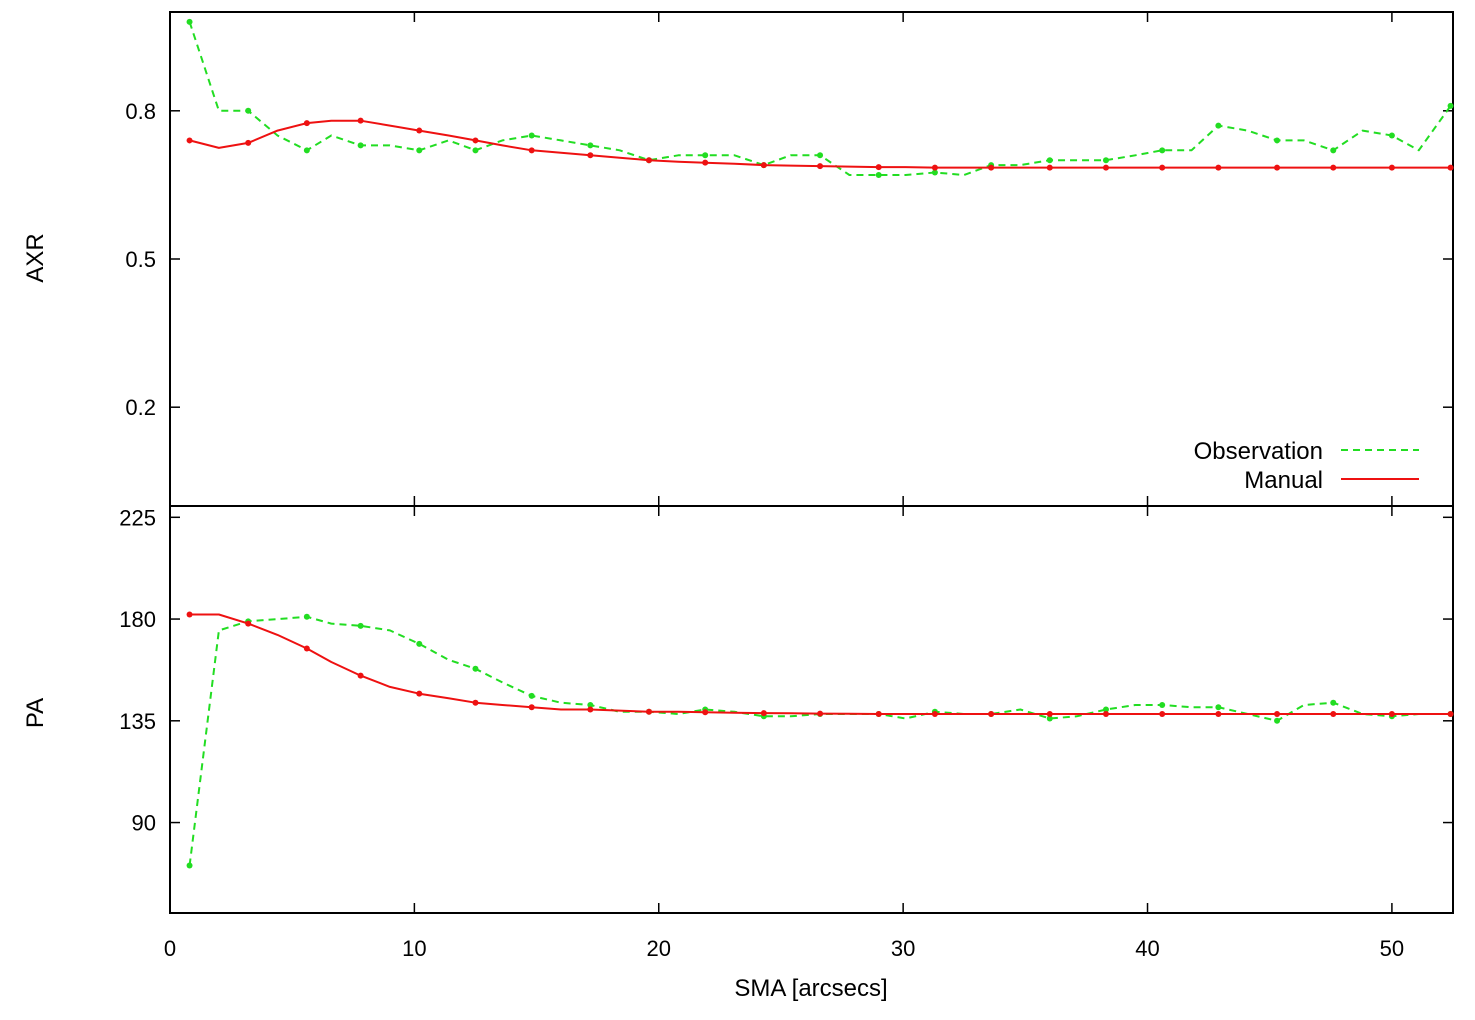 This screenshot has height=1020, width=1475. What do you see at coordinates (414, 948) in the screenshot?
I see `x-tick-label: 10` at bounding box center [414, 948].